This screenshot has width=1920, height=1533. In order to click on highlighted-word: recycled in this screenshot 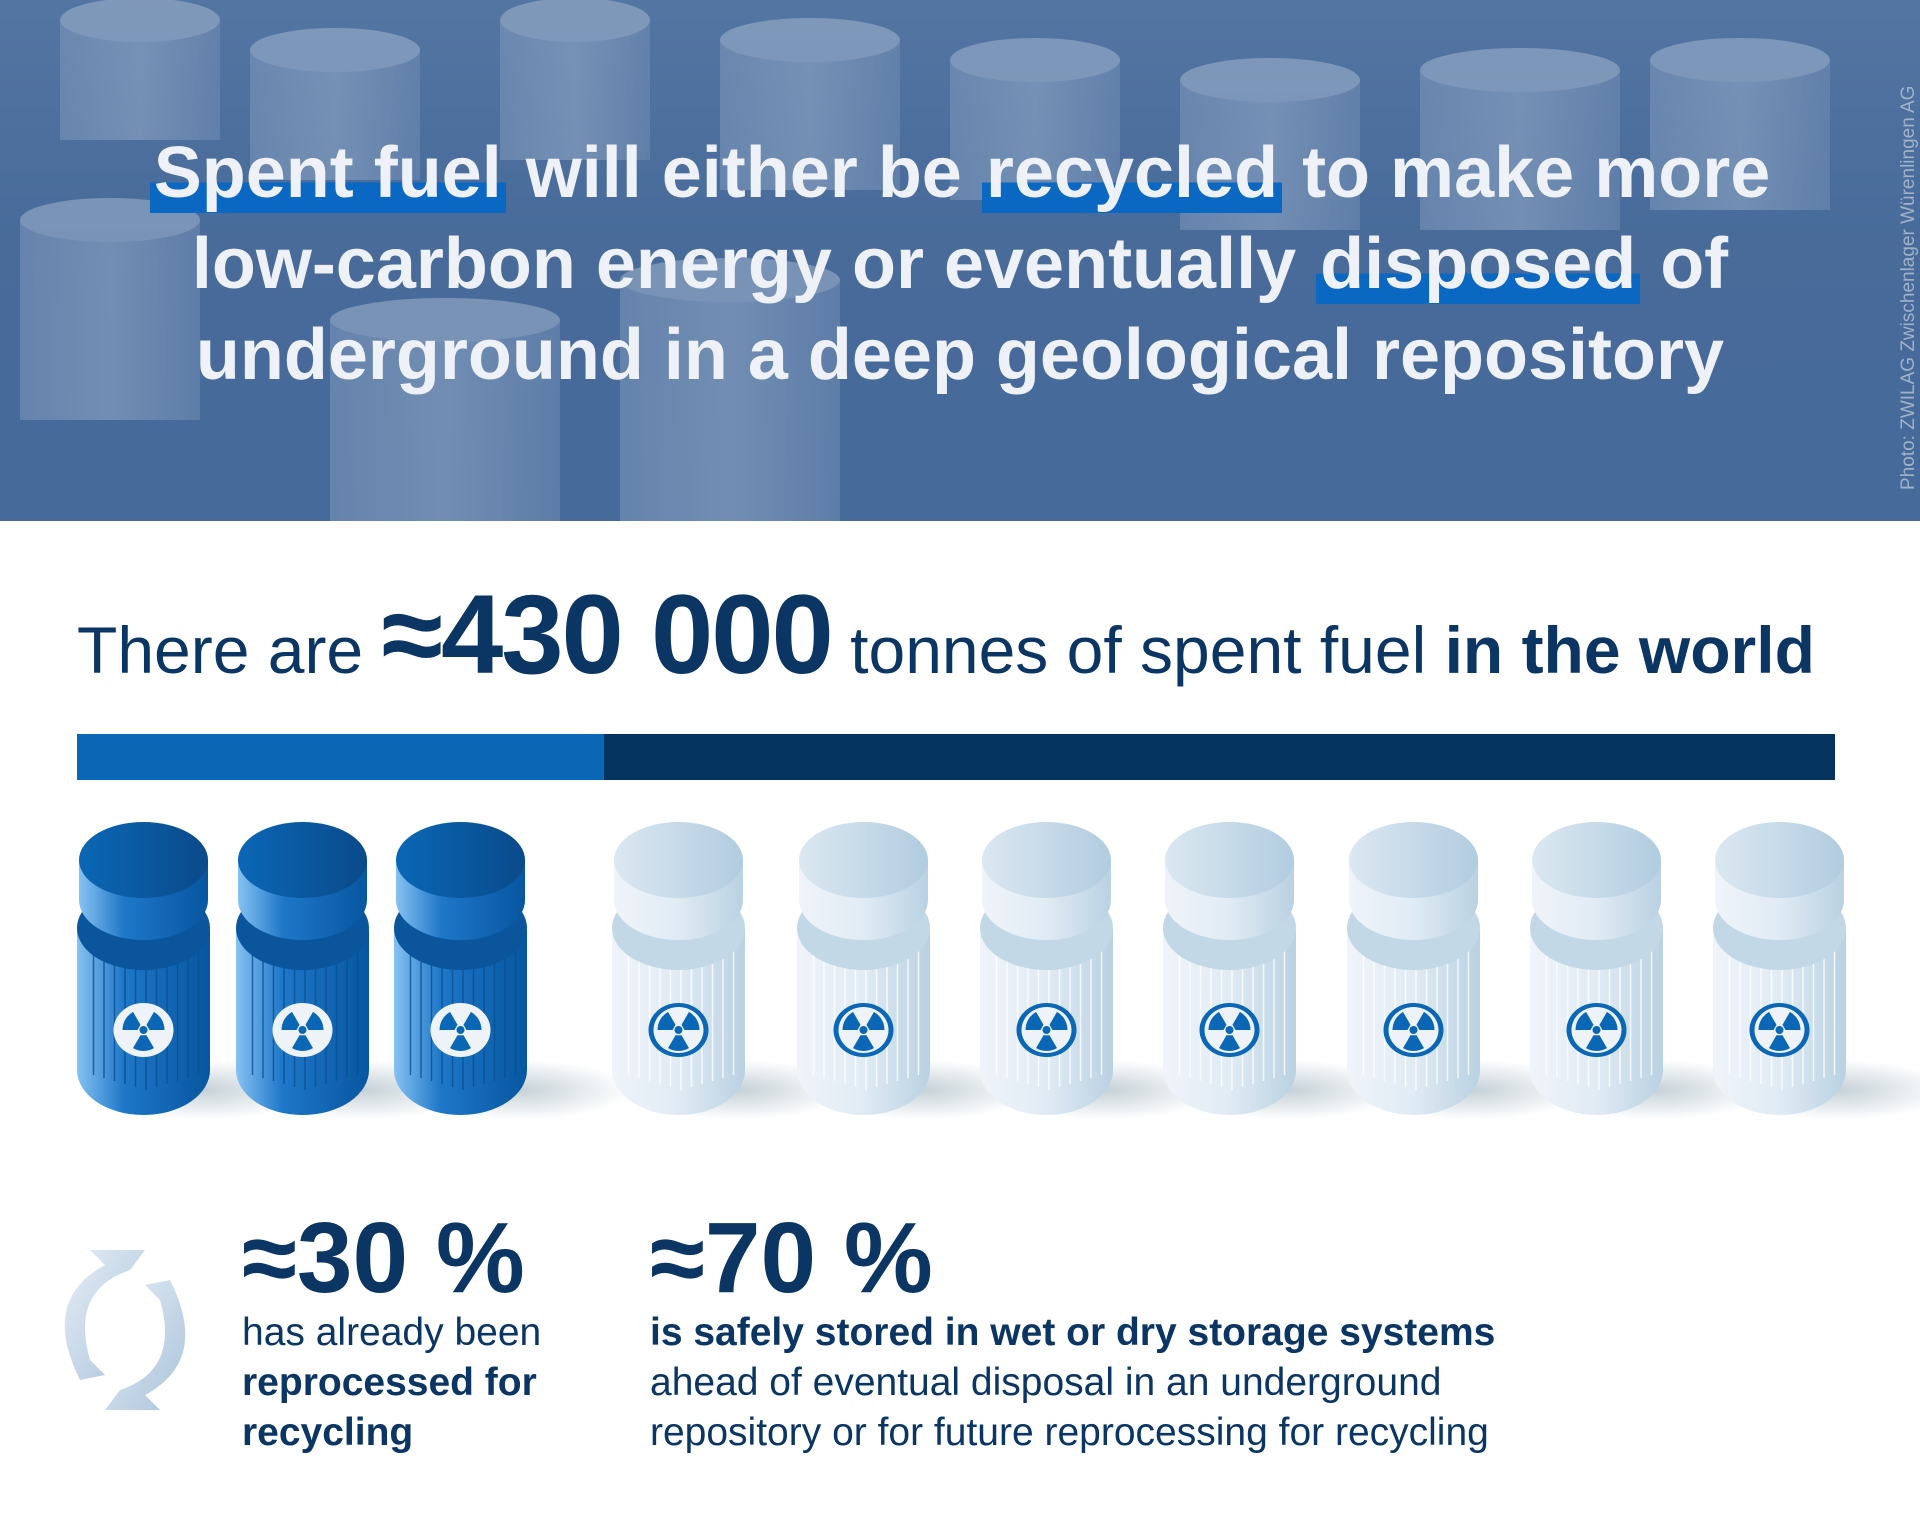, I will do `click(1132, 173)`.